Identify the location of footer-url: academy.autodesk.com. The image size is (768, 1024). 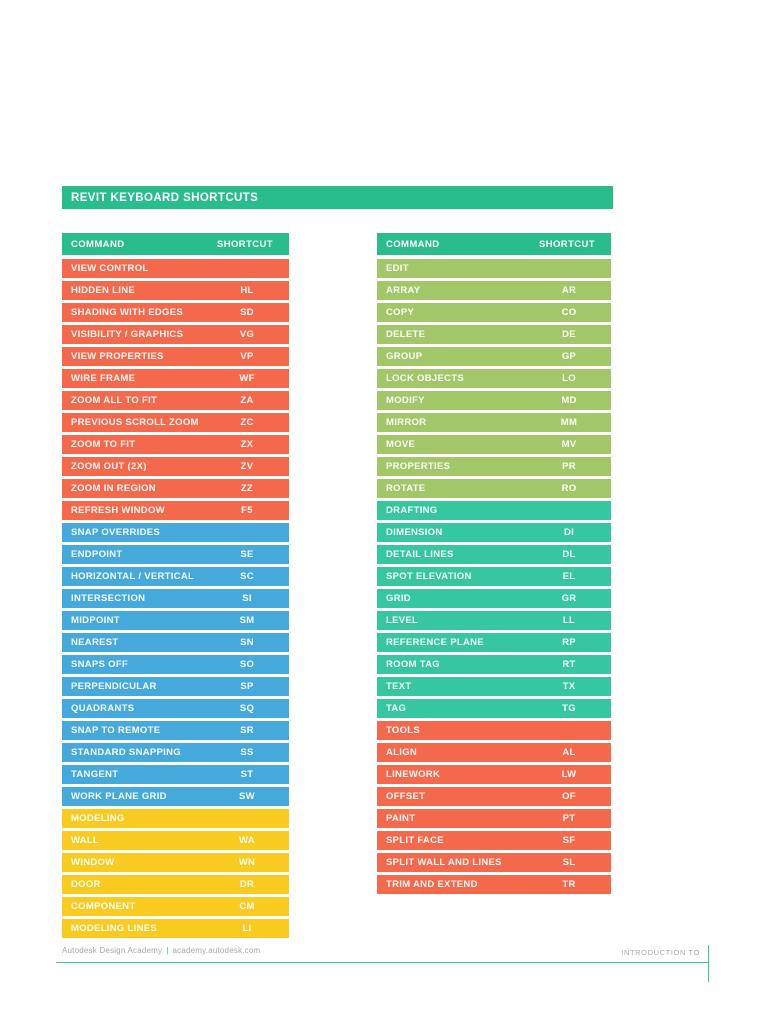
(216, 950).